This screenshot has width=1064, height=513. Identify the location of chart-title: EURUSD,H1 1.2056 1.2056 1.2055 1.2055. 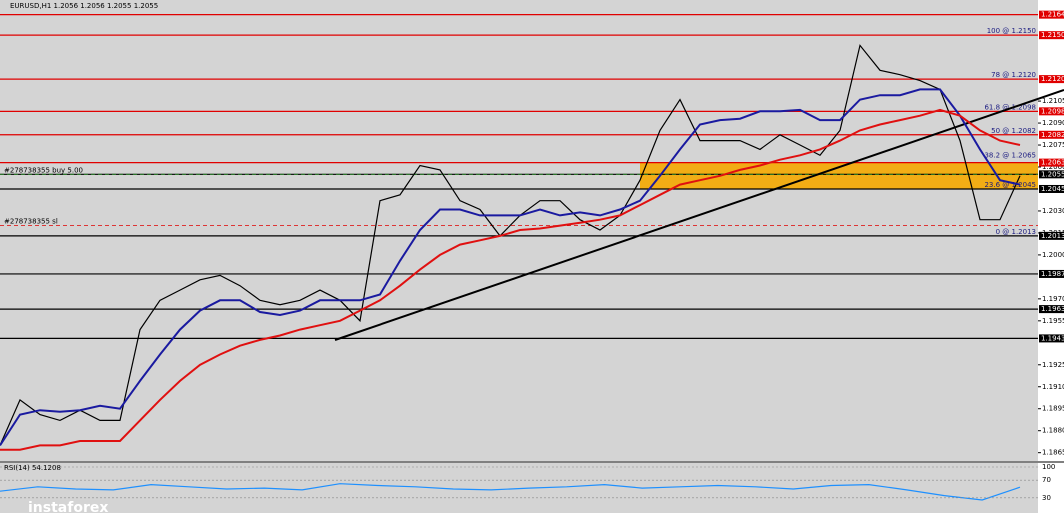
(84, 6).